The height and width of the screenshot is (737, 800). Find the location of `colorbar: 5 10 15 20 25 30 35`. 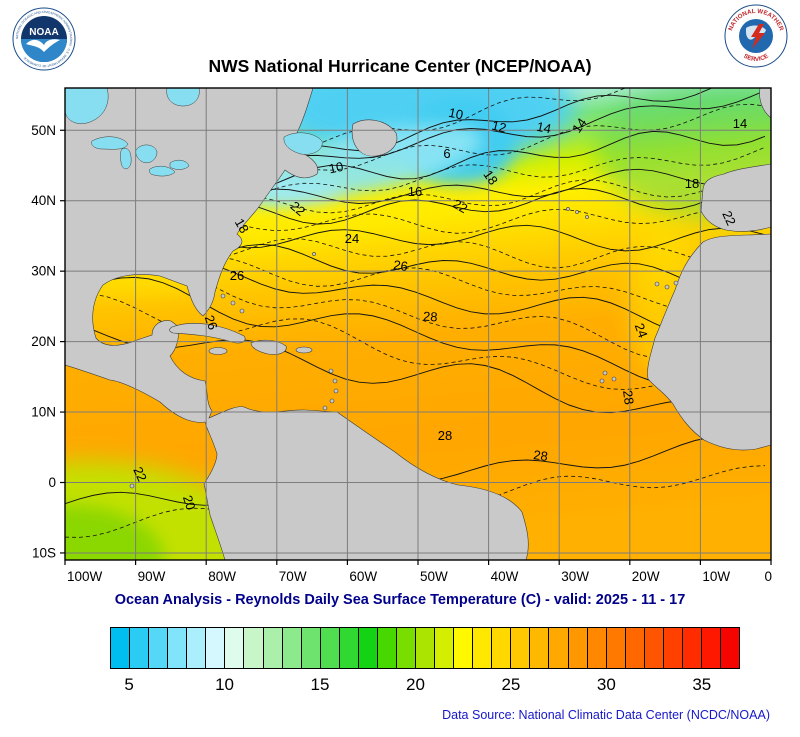

colorbar: 5 10 15 20 25 30 35 is located at coordinates (425, 663).